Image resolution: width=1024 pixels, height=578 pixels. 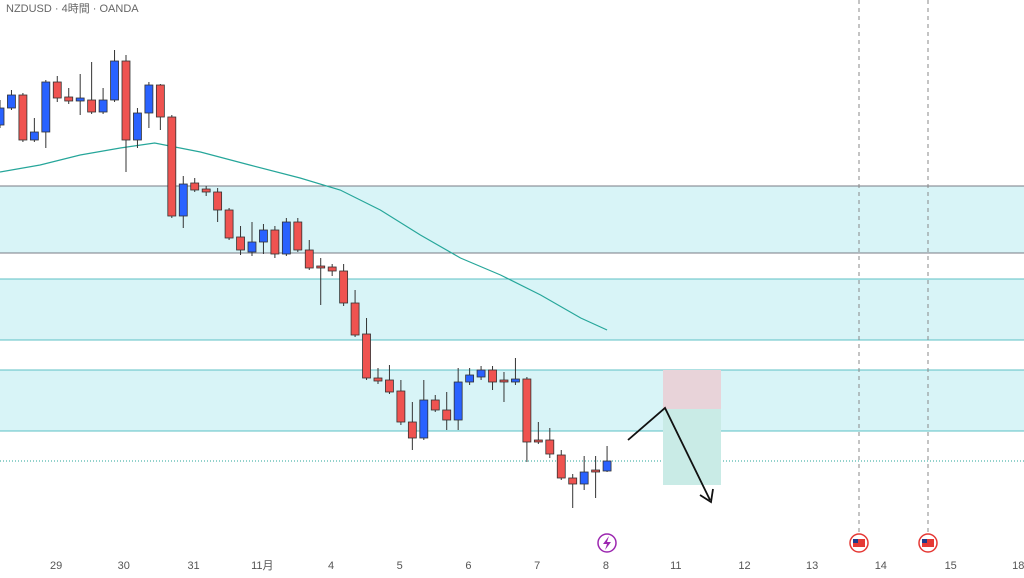 I want to click on projection-arrow, so click(x=669, y=453).